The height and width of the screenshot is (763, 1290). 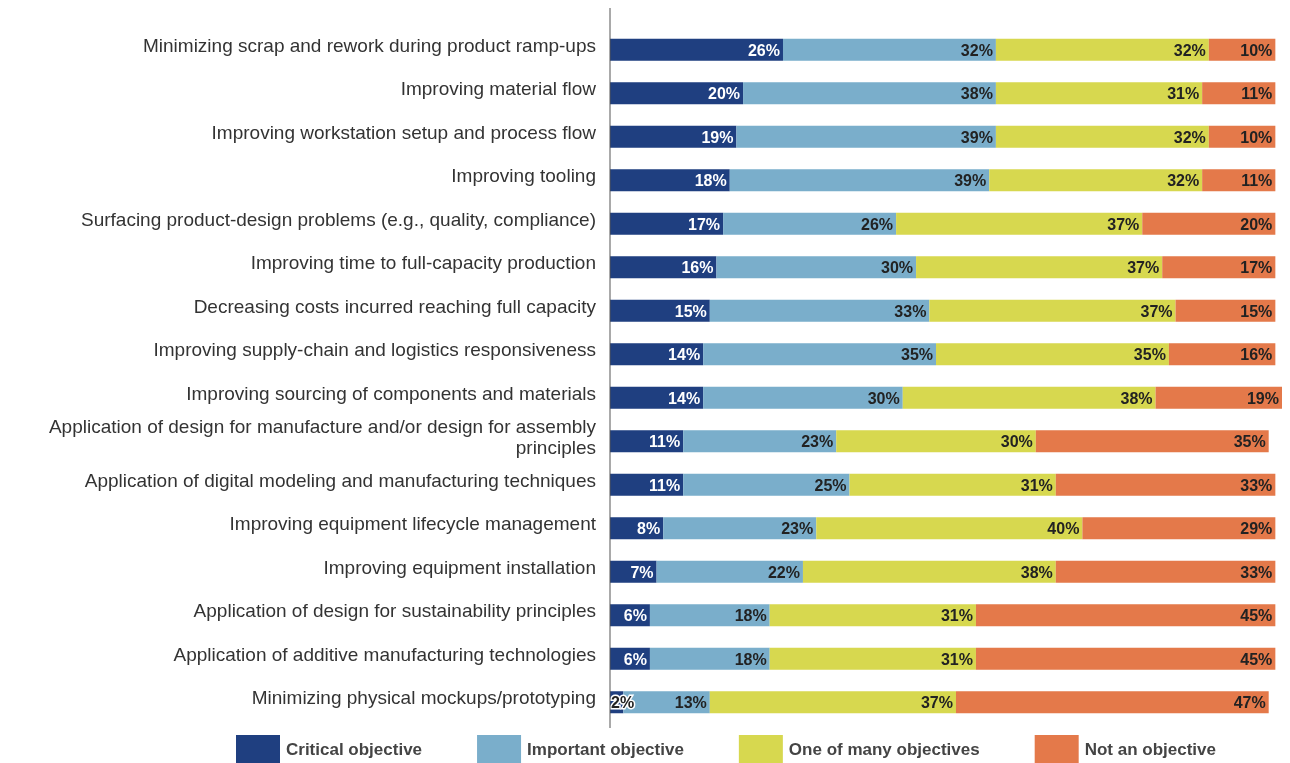 I want to click on data-label: 8%, so click(x=649, y=529).